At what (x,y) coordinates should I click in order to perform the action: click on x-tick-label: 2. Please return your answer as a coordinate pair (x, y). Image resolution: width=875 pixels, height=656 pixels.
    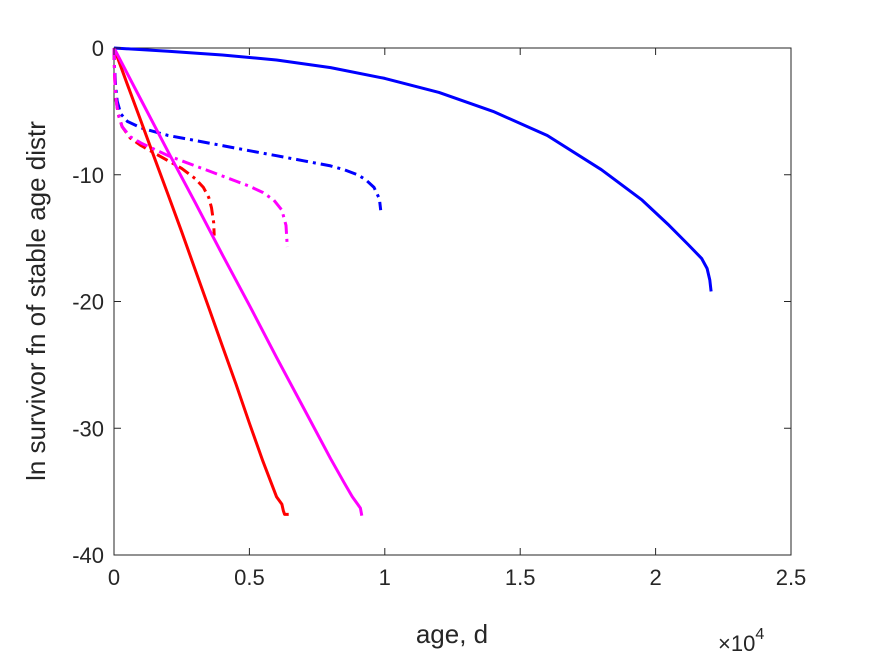
    Looking at the image, I should click on (655, 577).